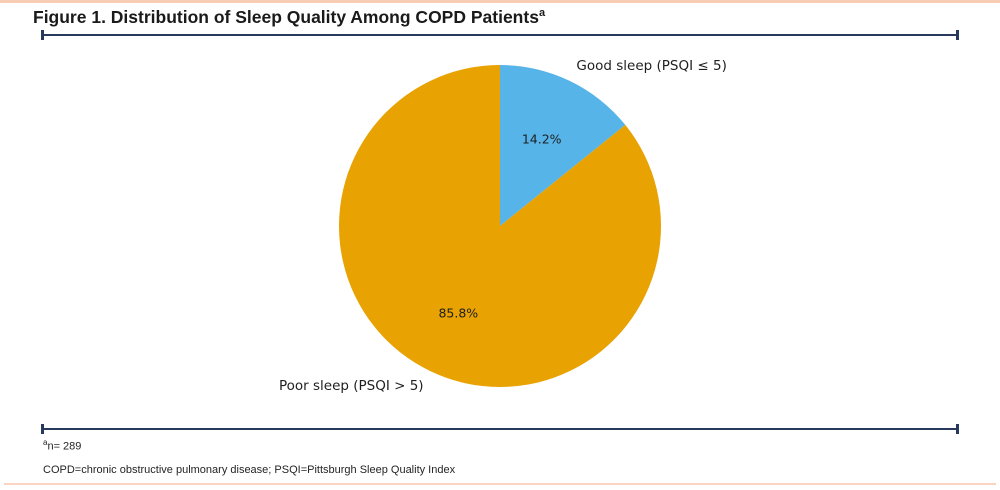 The width and height of the screenshot is (1000, 490). What do you see at coordinates (45, 442) in the screenshot?
I see `footnote-marker: a` at bounding box center [45, 442].